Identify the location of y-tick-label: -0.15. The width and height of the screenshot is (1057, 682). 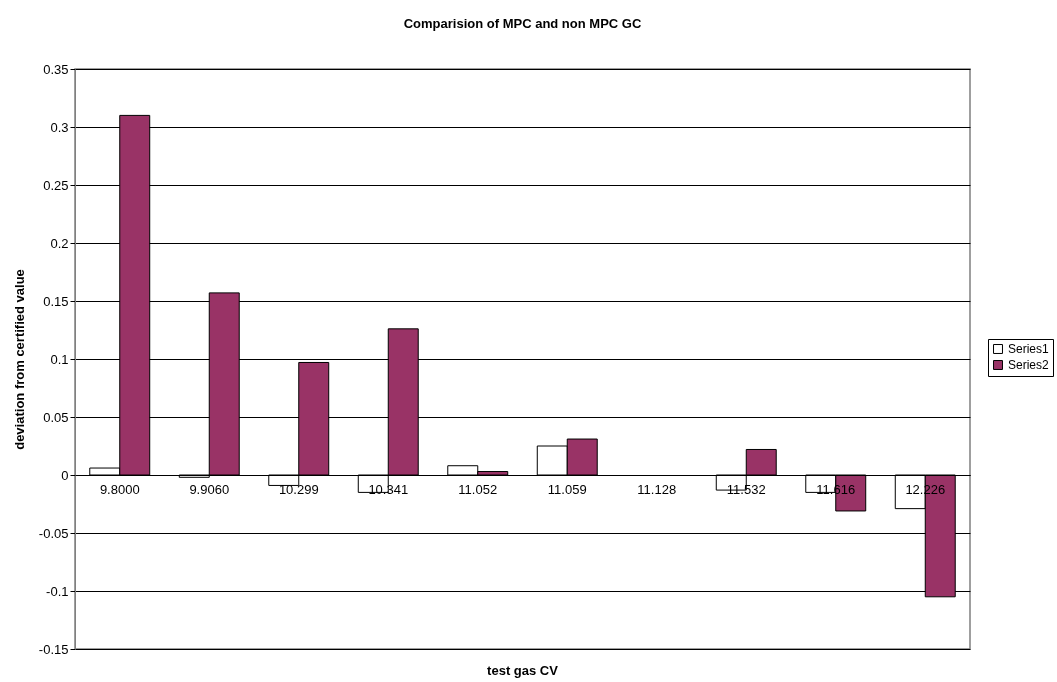
(53, 649).